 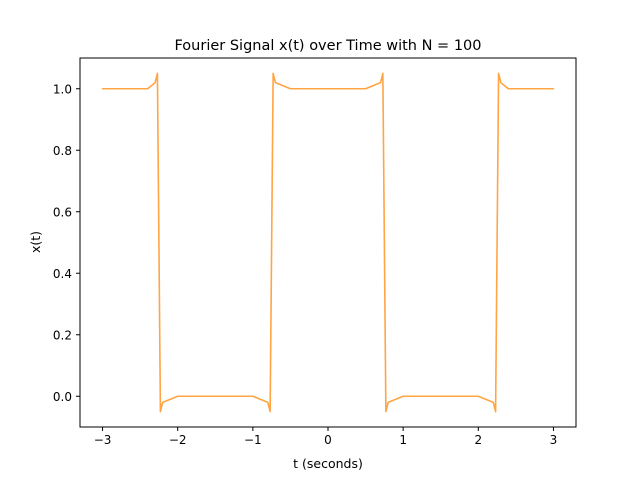 I want to click on x-axis-label: t (seconds), so click(x=328, y=463).